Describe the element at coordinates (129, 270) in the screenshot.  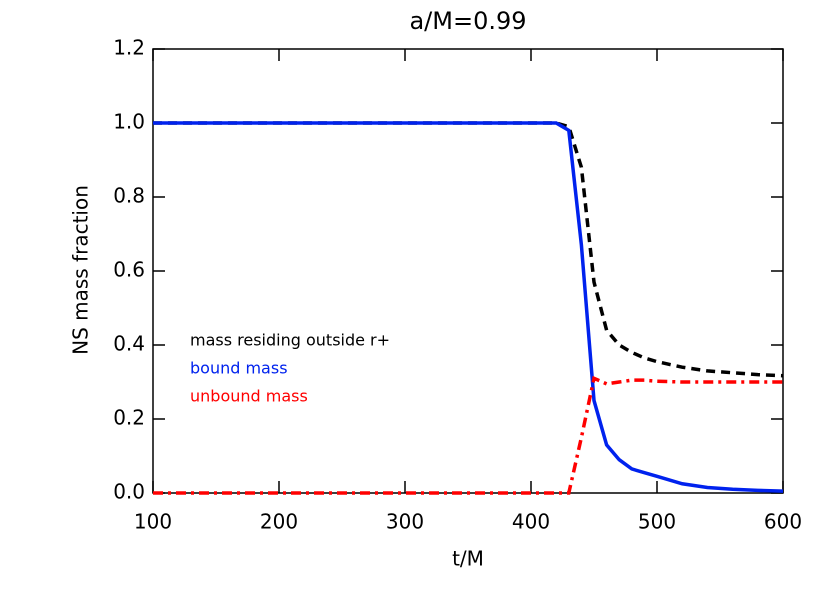
I see `y-tick-label: 0.6` at that location.